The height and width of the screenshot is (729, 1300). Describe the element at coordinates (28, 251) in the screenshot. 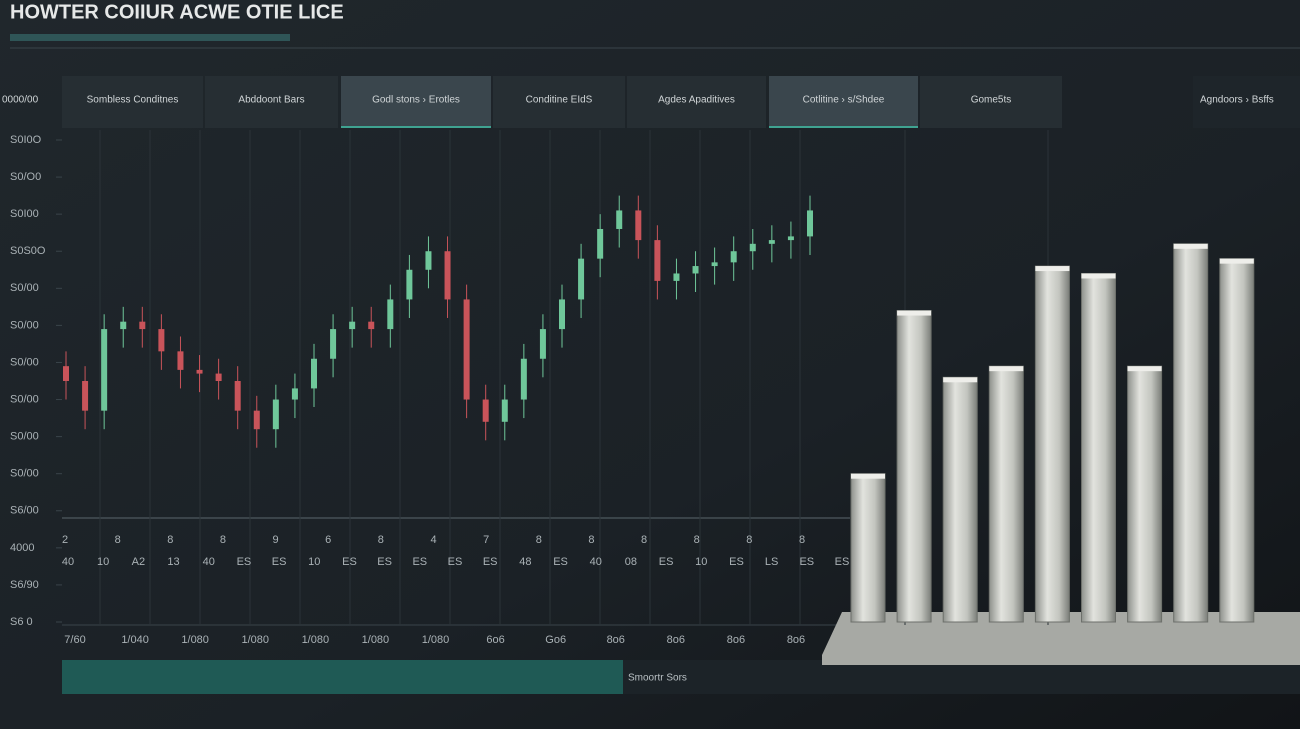

I see `y-tick-label: S0S0O` at that location.